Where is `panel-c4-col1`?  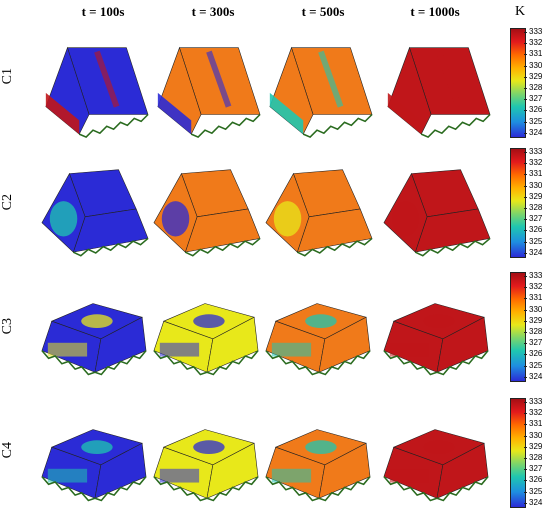 panel-c4-col1 is located at coordinates (93, 457).